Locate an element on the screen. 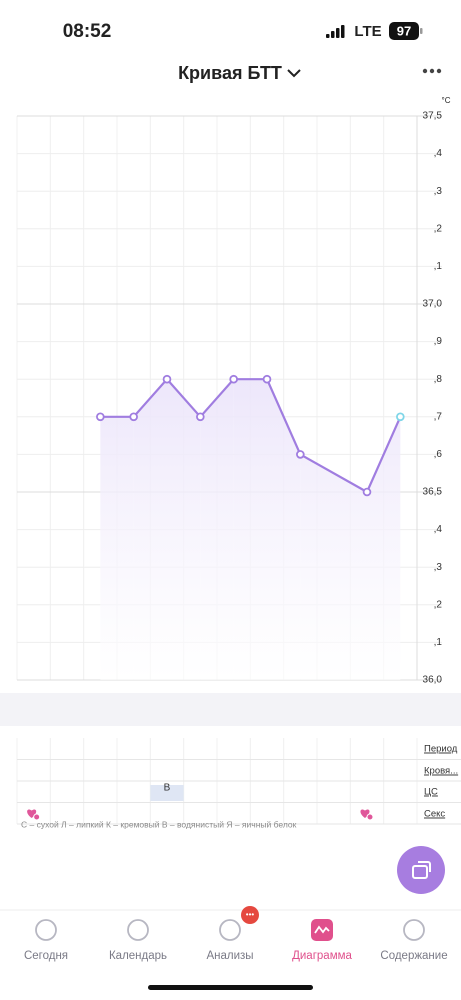 The image size is (461, 1000). y-tick-label: ,6 is located at coordinates (438, 454).